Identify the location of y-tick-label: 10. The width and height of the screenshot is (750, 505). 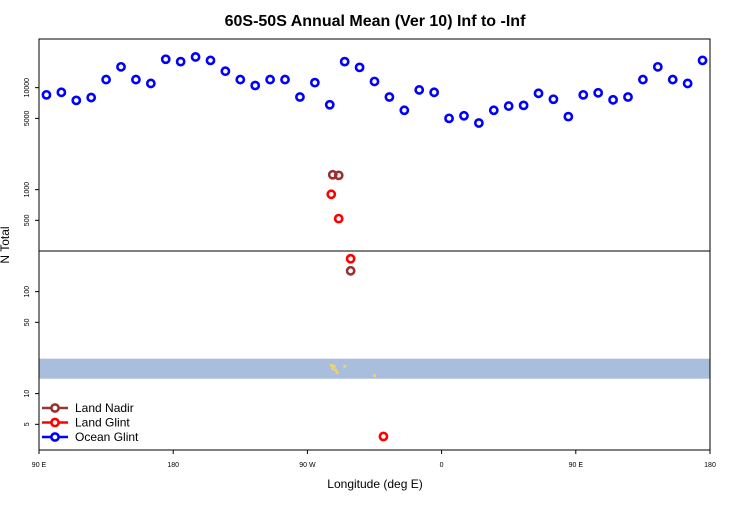
(27, 394).